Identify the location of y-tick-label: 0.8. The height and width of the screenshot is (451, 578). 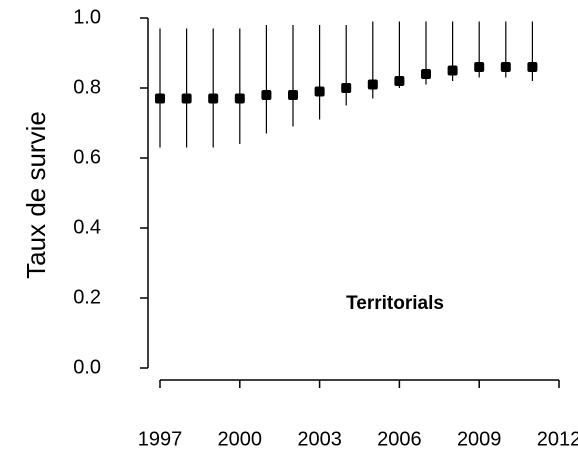
(87, 87).